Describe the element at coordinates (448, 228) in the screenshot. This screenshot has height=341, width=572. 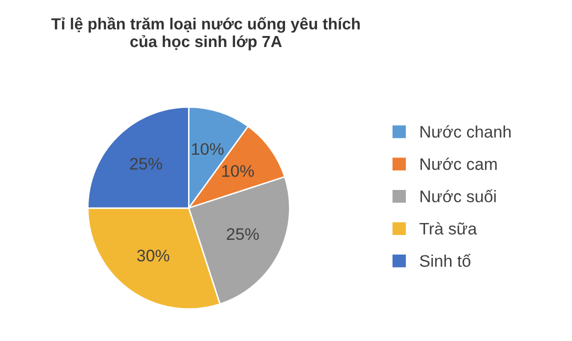
I see `legend-label: Trà sữa` at that location.